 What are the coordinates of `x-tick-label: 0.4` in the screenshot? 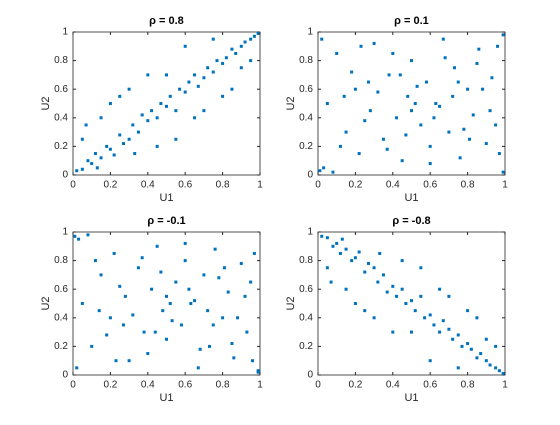 It's located at (393, 185).